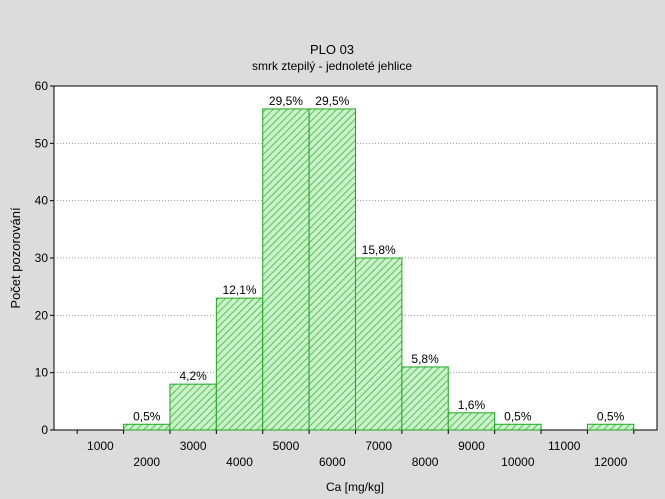  I want to click on x-tick-label: 12000, so click(611, 462).